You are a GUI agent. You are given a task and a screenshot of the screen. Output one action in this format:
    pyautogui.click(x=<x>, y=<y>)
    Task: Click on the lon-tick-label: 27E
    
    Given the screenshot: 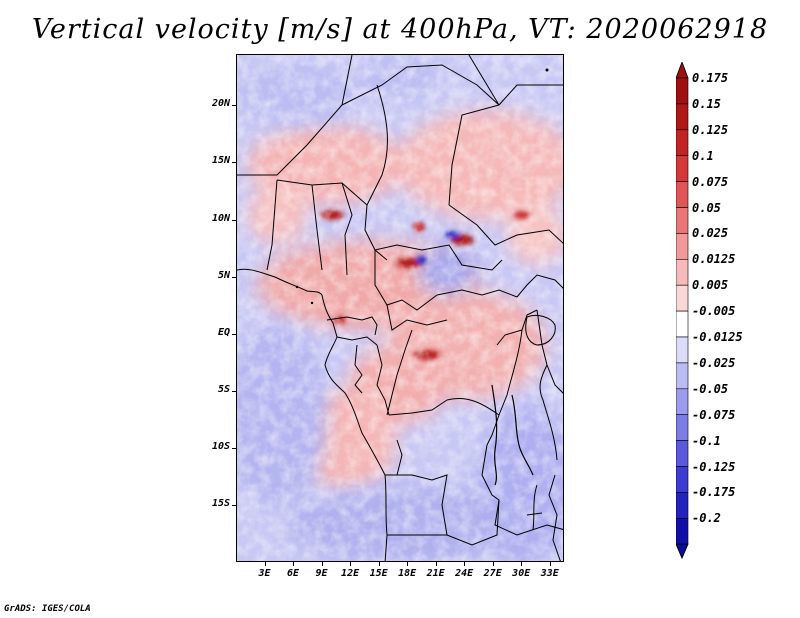 What is the action you would take?
    pyautogui.click(x=492, y=573)
    